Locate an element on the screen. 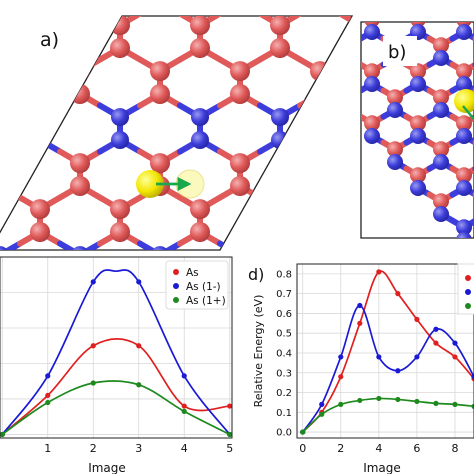 The image size is (474, 474). d-y-tick-label: 0.5 is located at coordinates (284, 334).